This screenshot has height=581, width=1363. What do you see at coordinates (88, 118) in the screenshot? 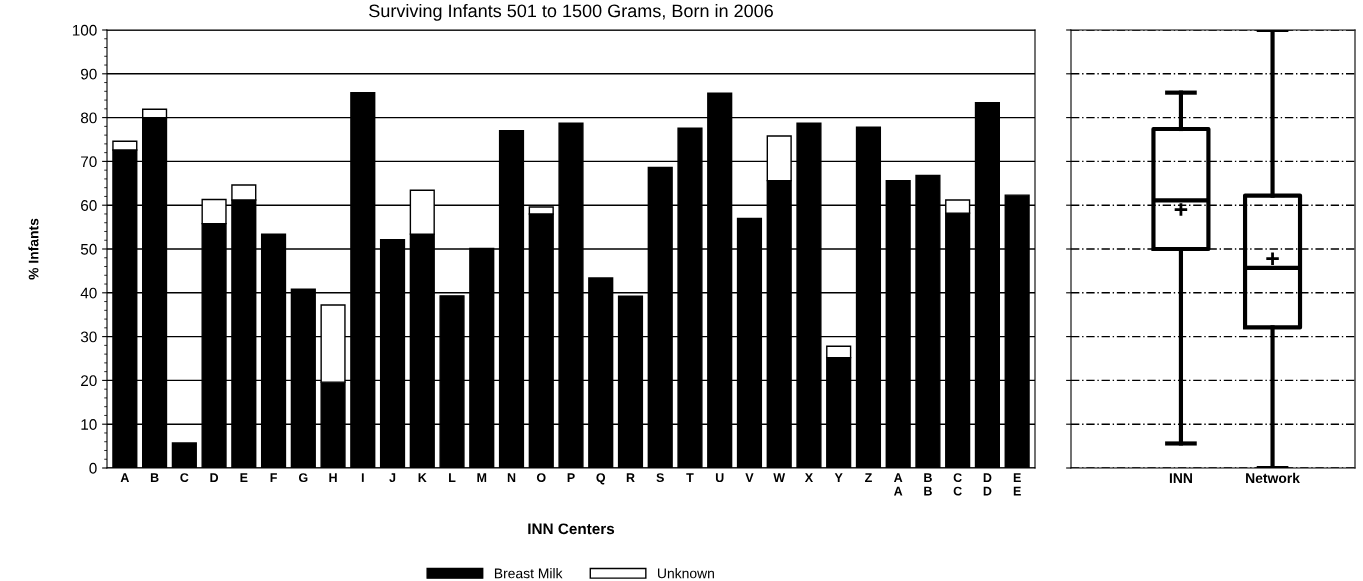
I see `y-tick-label: 80` at bounding box center [88, 118].